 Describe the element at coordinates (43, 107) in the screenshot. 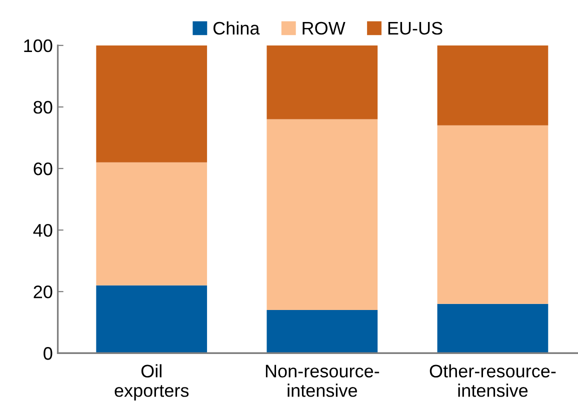

I see `y-tick-label: 80` at that location.